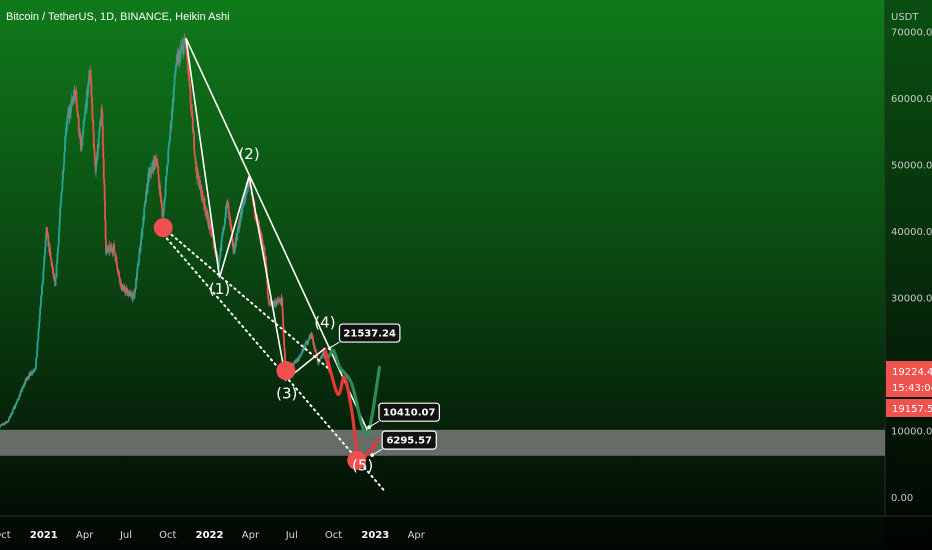  Describe the element at coordinates (85, 535) in the screenshot. I see `x-tick-label: Apr` at that location.